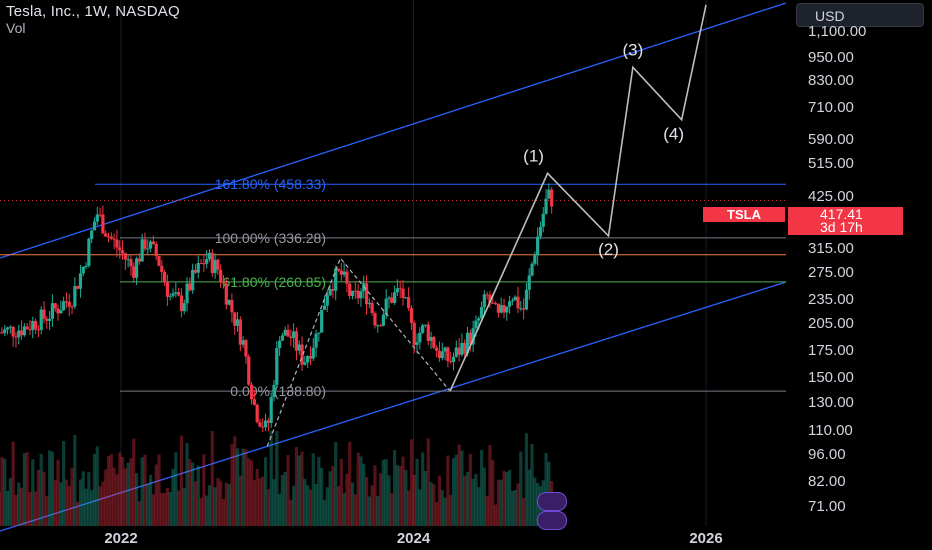 The height and width of the screenshot is (550, 932). I want to click on wave-label: (3), so click(632, 49).